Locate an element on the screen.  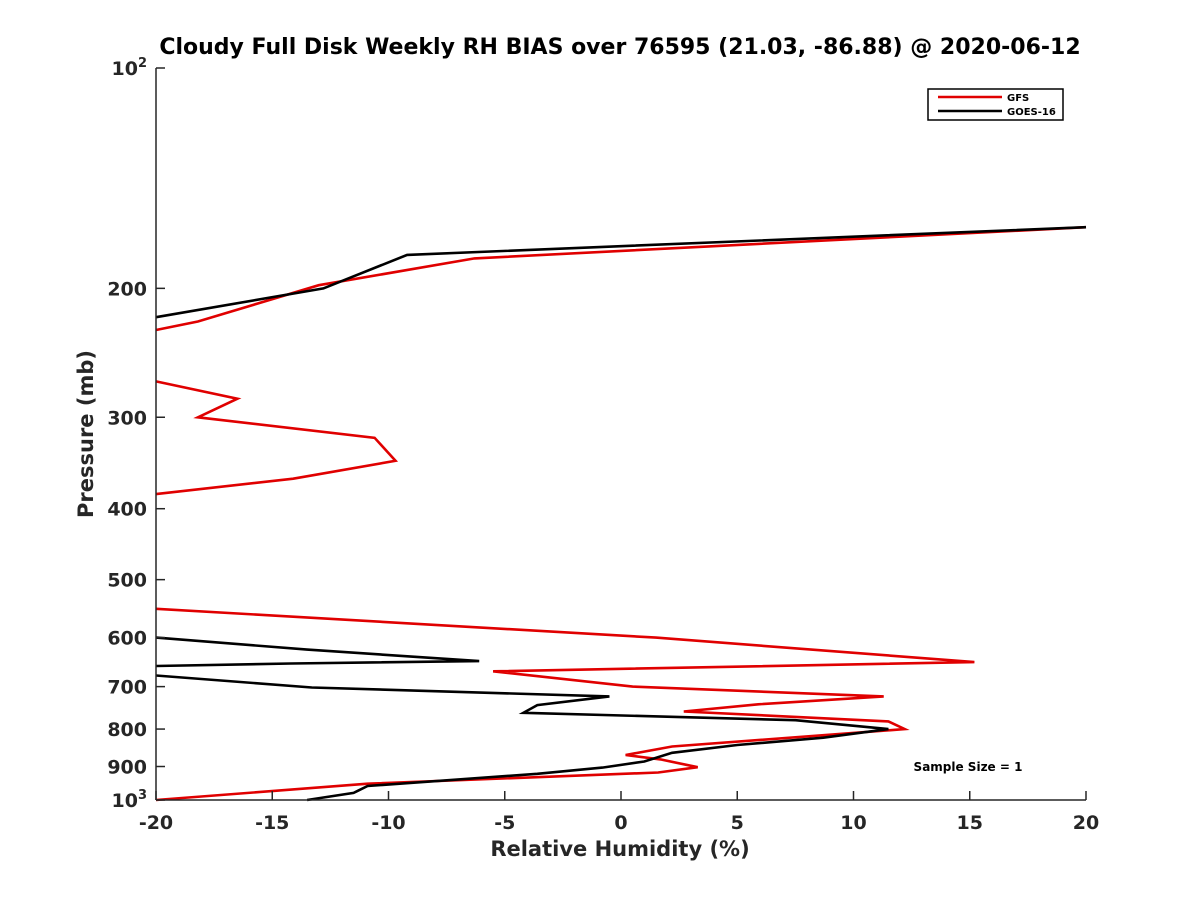
legend: GFS GOES-16 is located at coordinates (995, 104).